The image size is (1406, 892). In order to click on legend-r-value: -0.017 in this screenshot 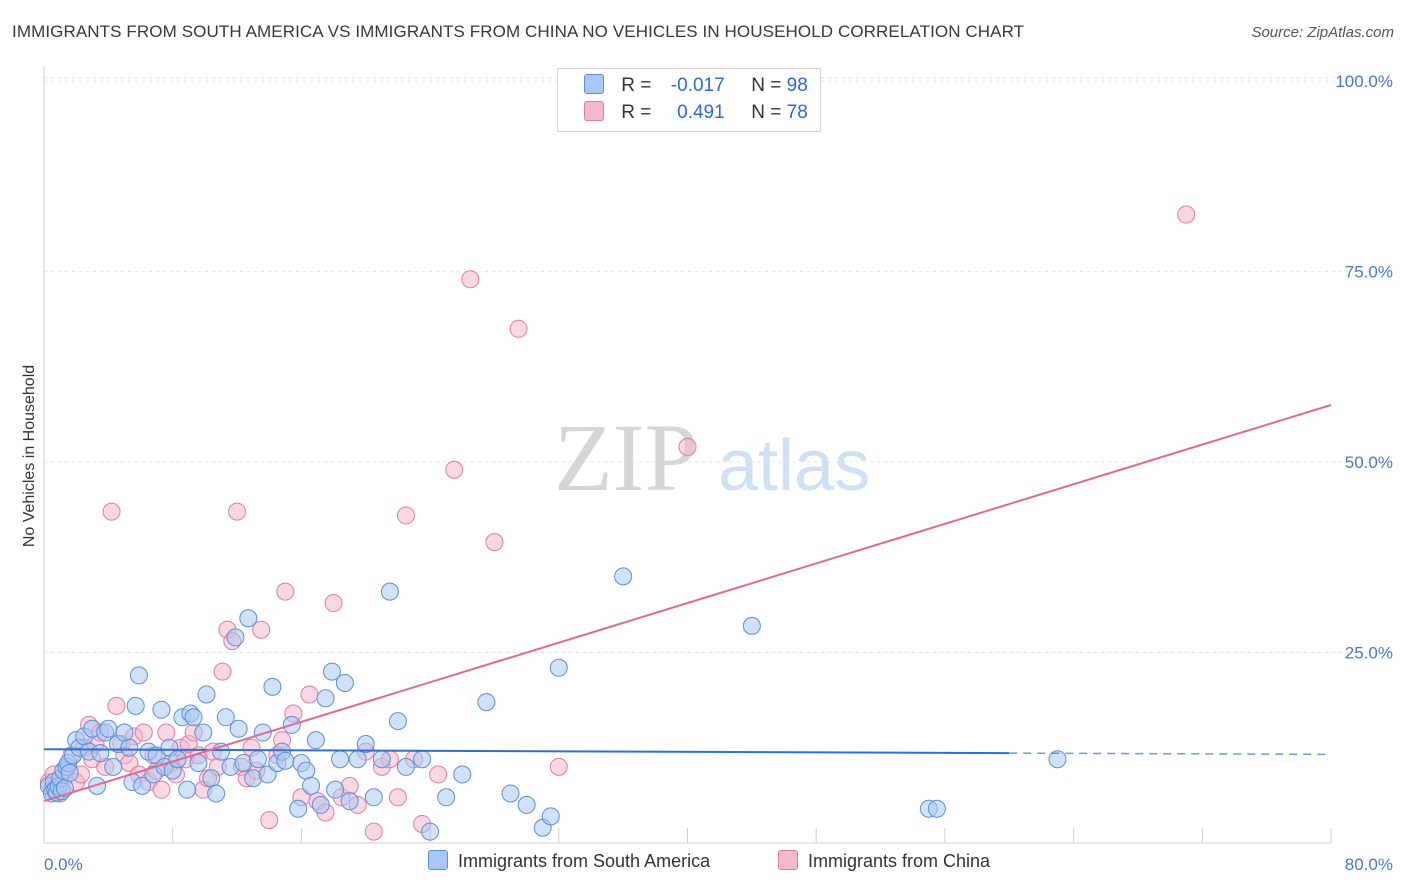, I will do `click(697, 85)`.